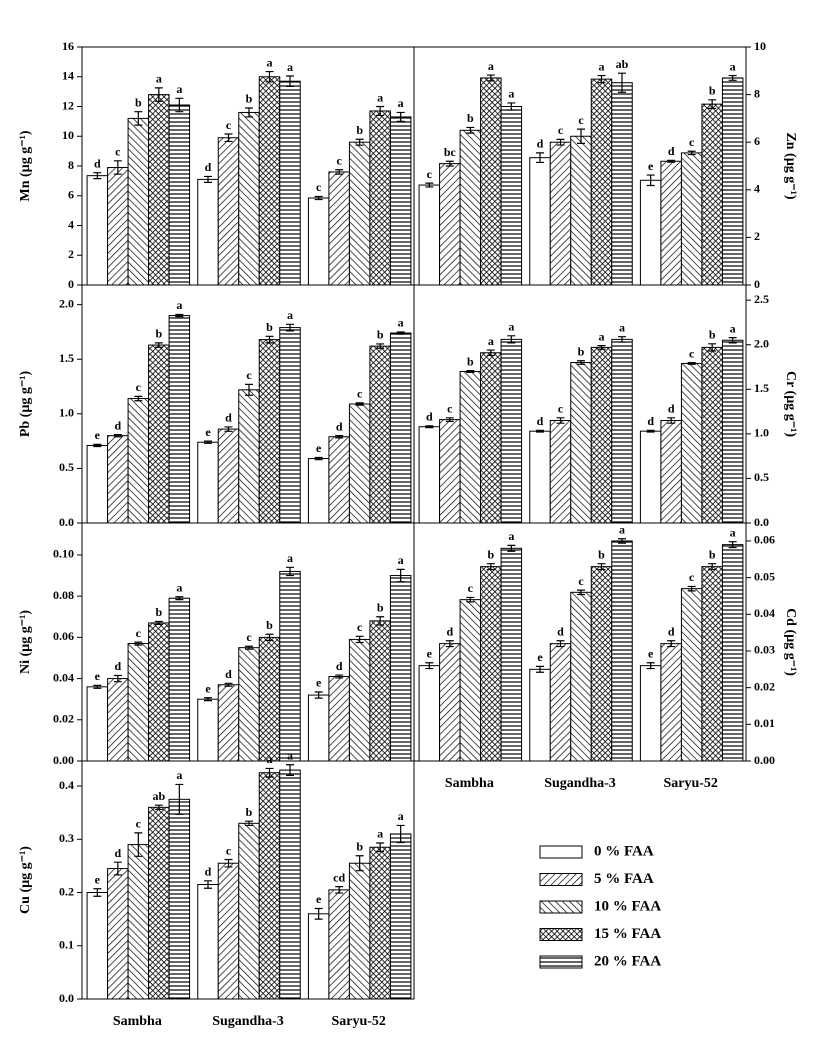 The width and height of the screenshot is (820, 1053). What do you see at coordinates (624, 851) in the screenshot?
I see `legend-label: 0 % FAA` at bounding box center [624, 851].